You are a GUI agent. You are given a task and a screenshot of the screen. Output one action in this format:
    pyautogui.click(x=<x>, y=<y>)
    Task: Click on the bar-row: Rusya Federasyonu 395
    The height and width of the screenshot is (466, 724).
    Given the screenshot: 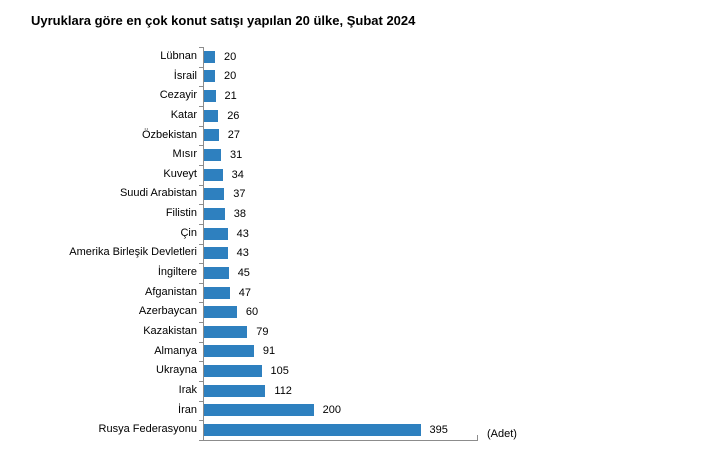 What is the action you would take?
    pyautogui.click(x=288, y=430)
    